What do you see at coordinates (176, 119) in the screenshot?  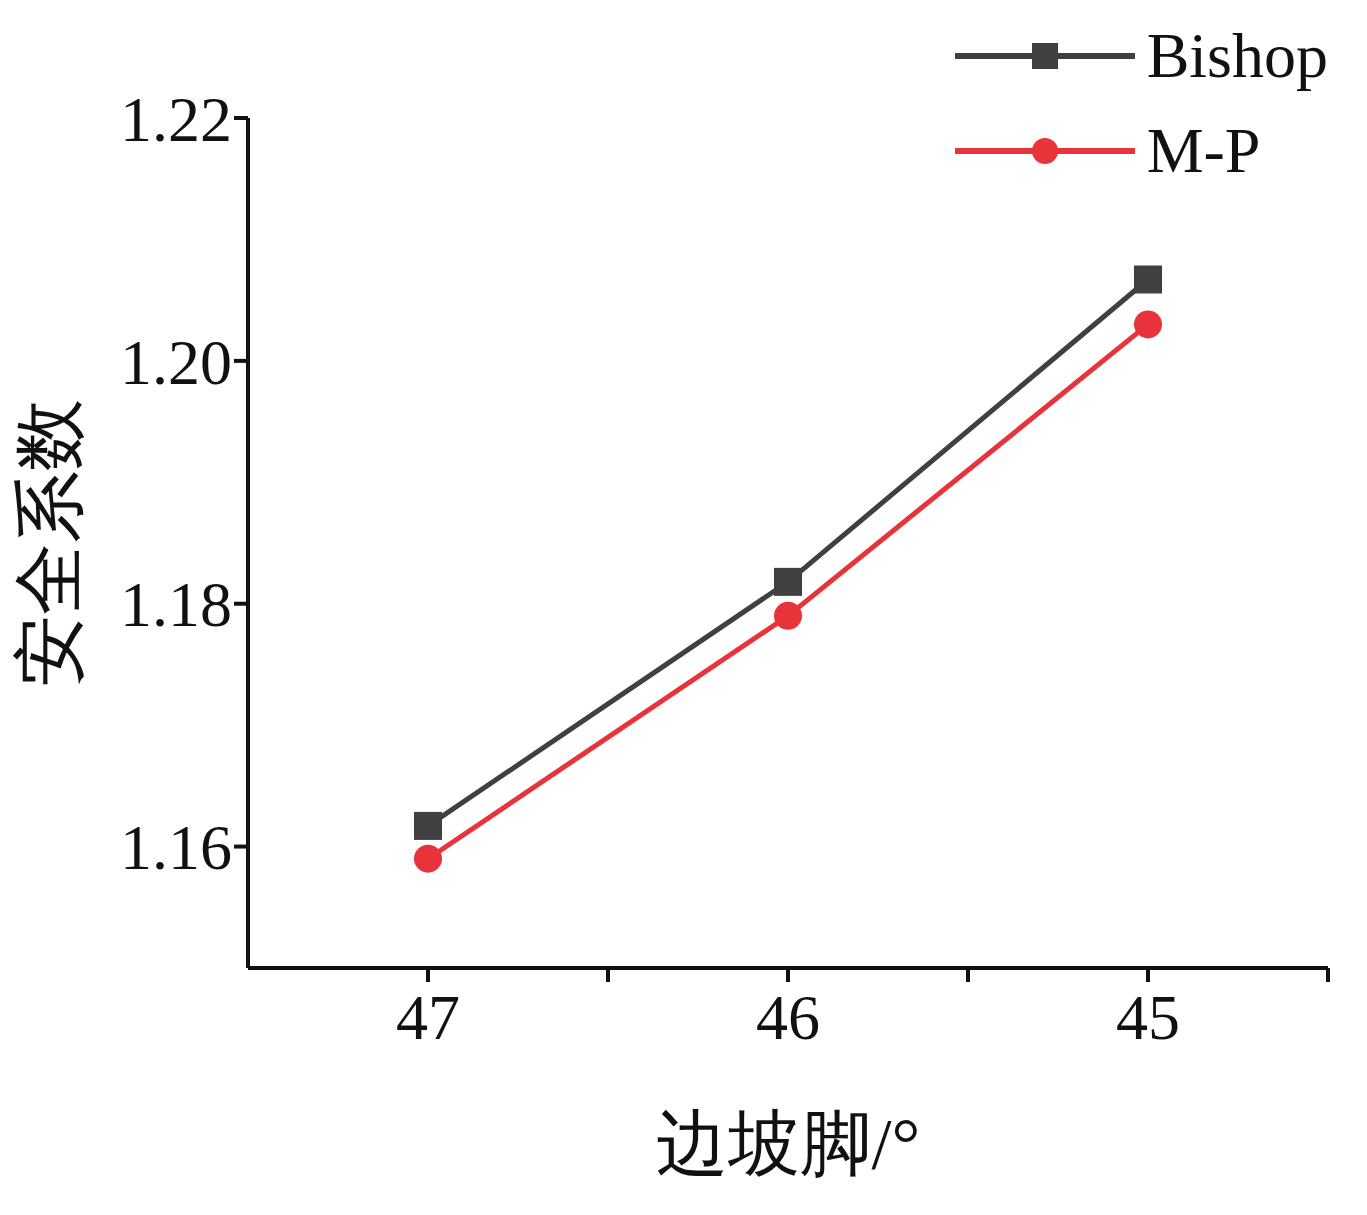 I see `y-tick-label: 1.22` at bounding box center [176, 119].